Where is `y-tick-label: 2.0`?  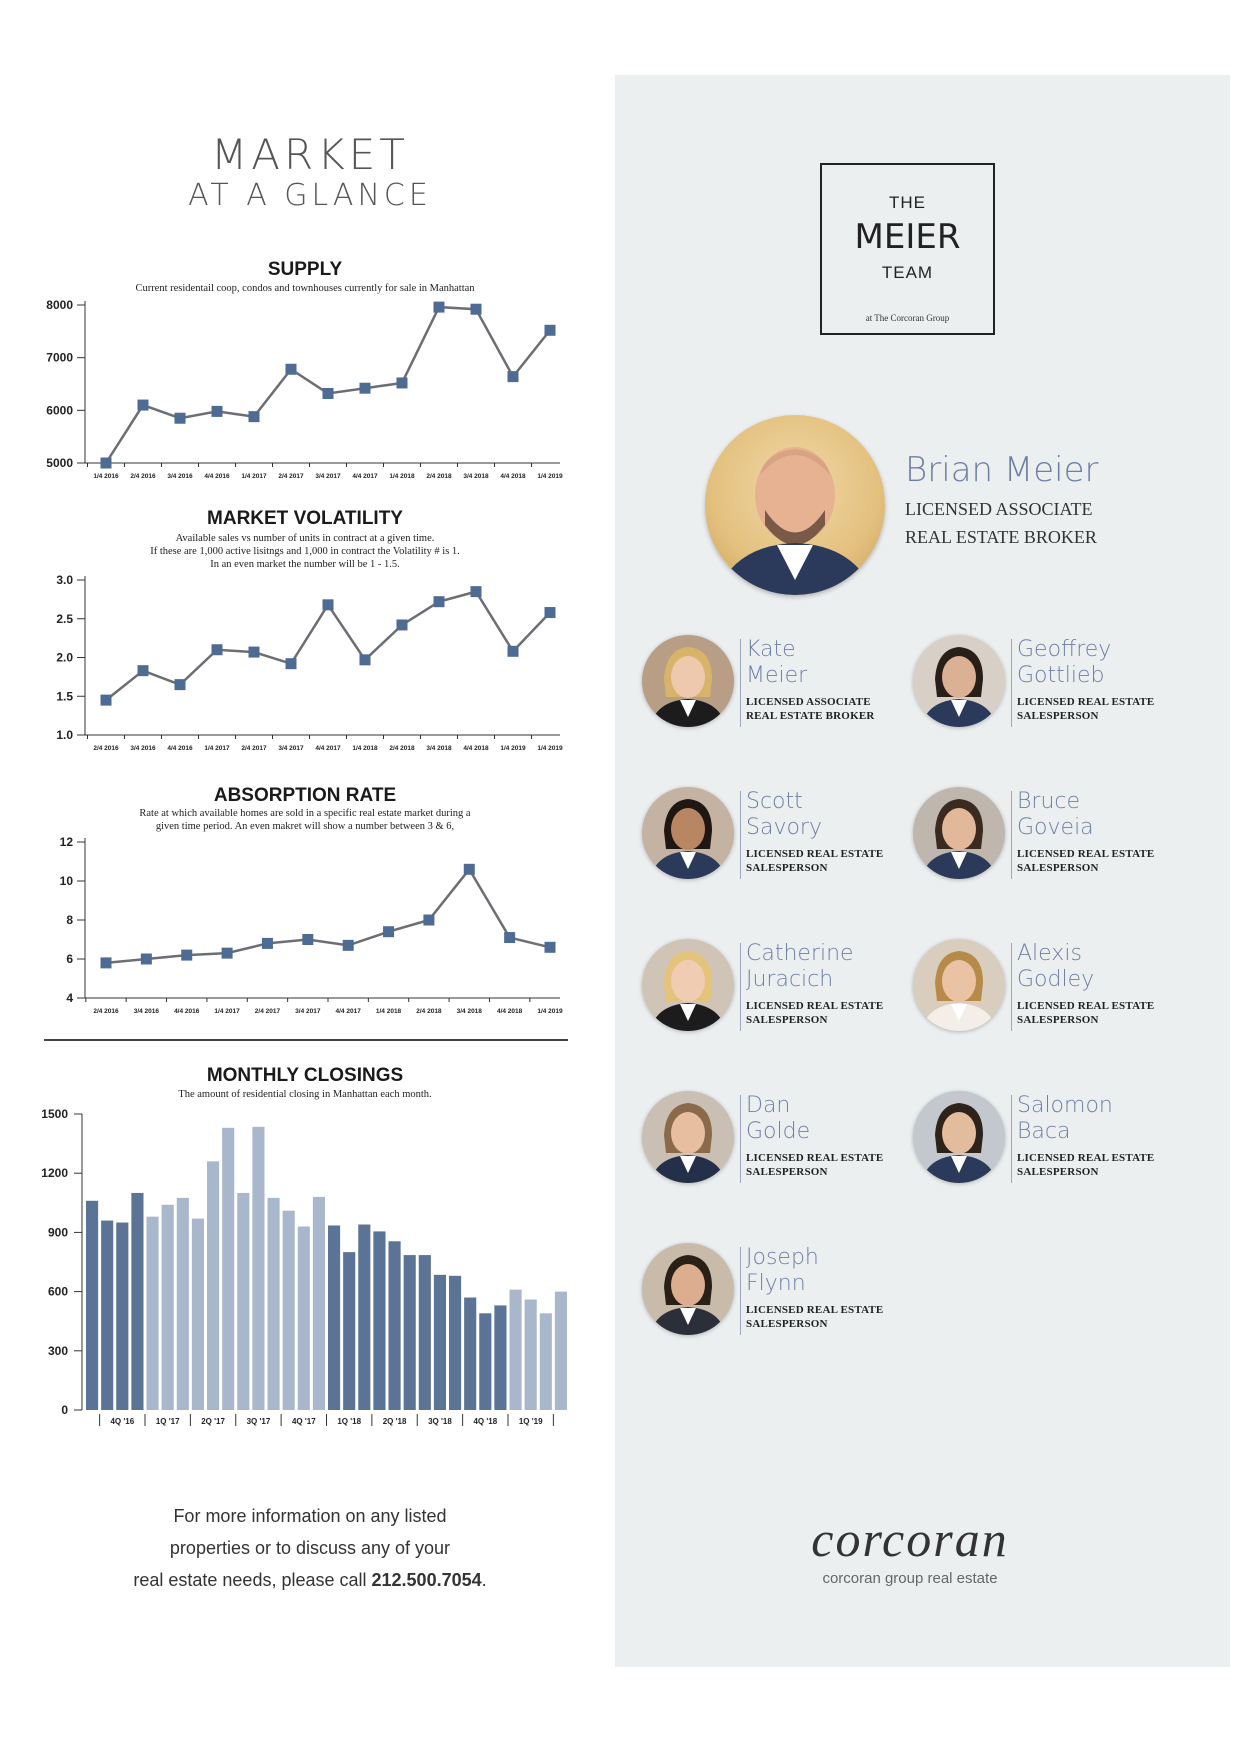
y-tick-label: 2.0 is located at coordinates (64, 658).